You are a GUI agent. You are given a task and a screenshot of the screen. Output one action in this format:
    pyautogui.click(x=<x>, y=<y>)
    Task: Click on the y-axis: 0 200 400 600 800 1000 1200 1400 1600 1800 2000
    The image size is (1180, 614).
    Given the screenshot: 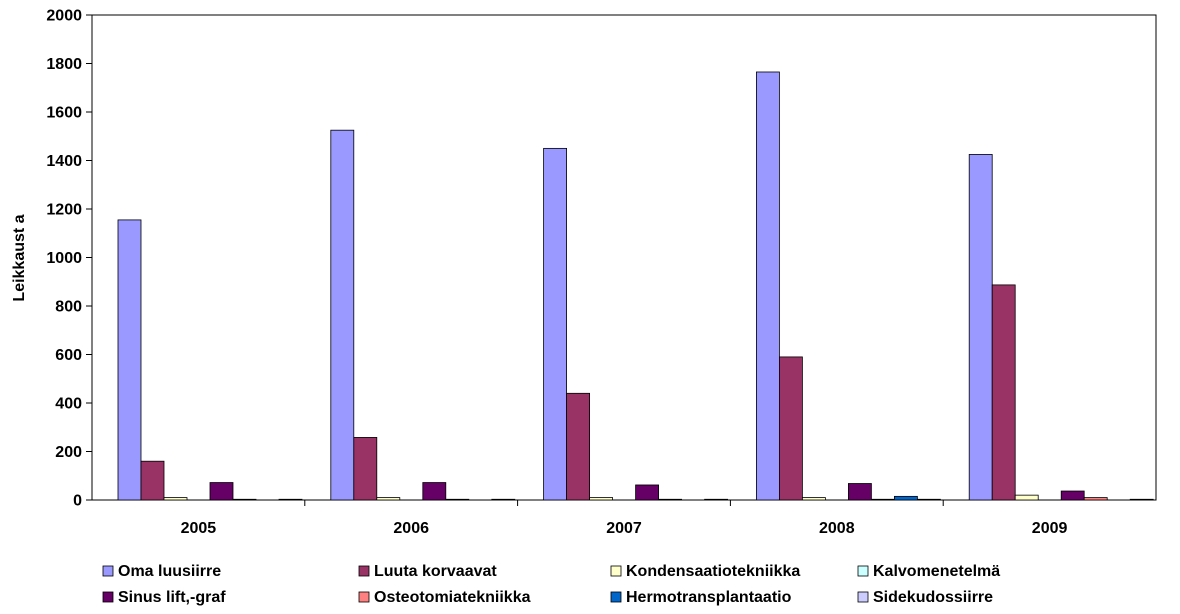 What is the action you would take?
    pyautogui.click(x=69, y=259)
    